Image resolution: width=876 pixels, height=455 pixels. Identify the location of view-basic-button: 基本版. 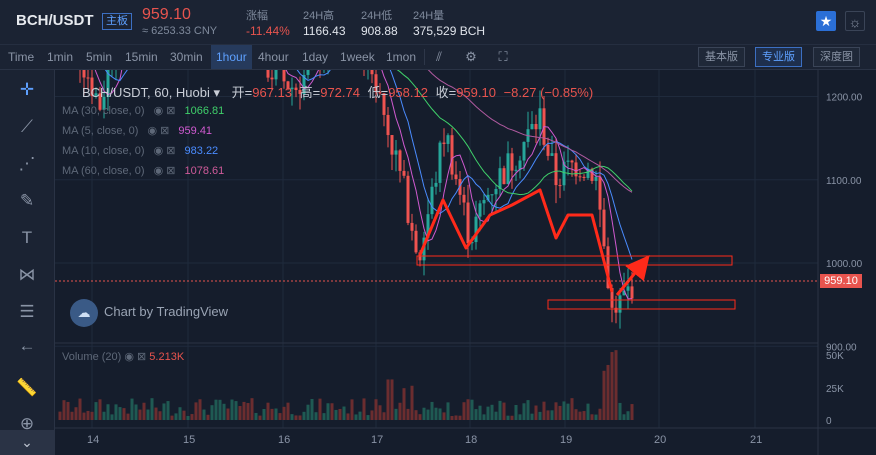
(721, 57).